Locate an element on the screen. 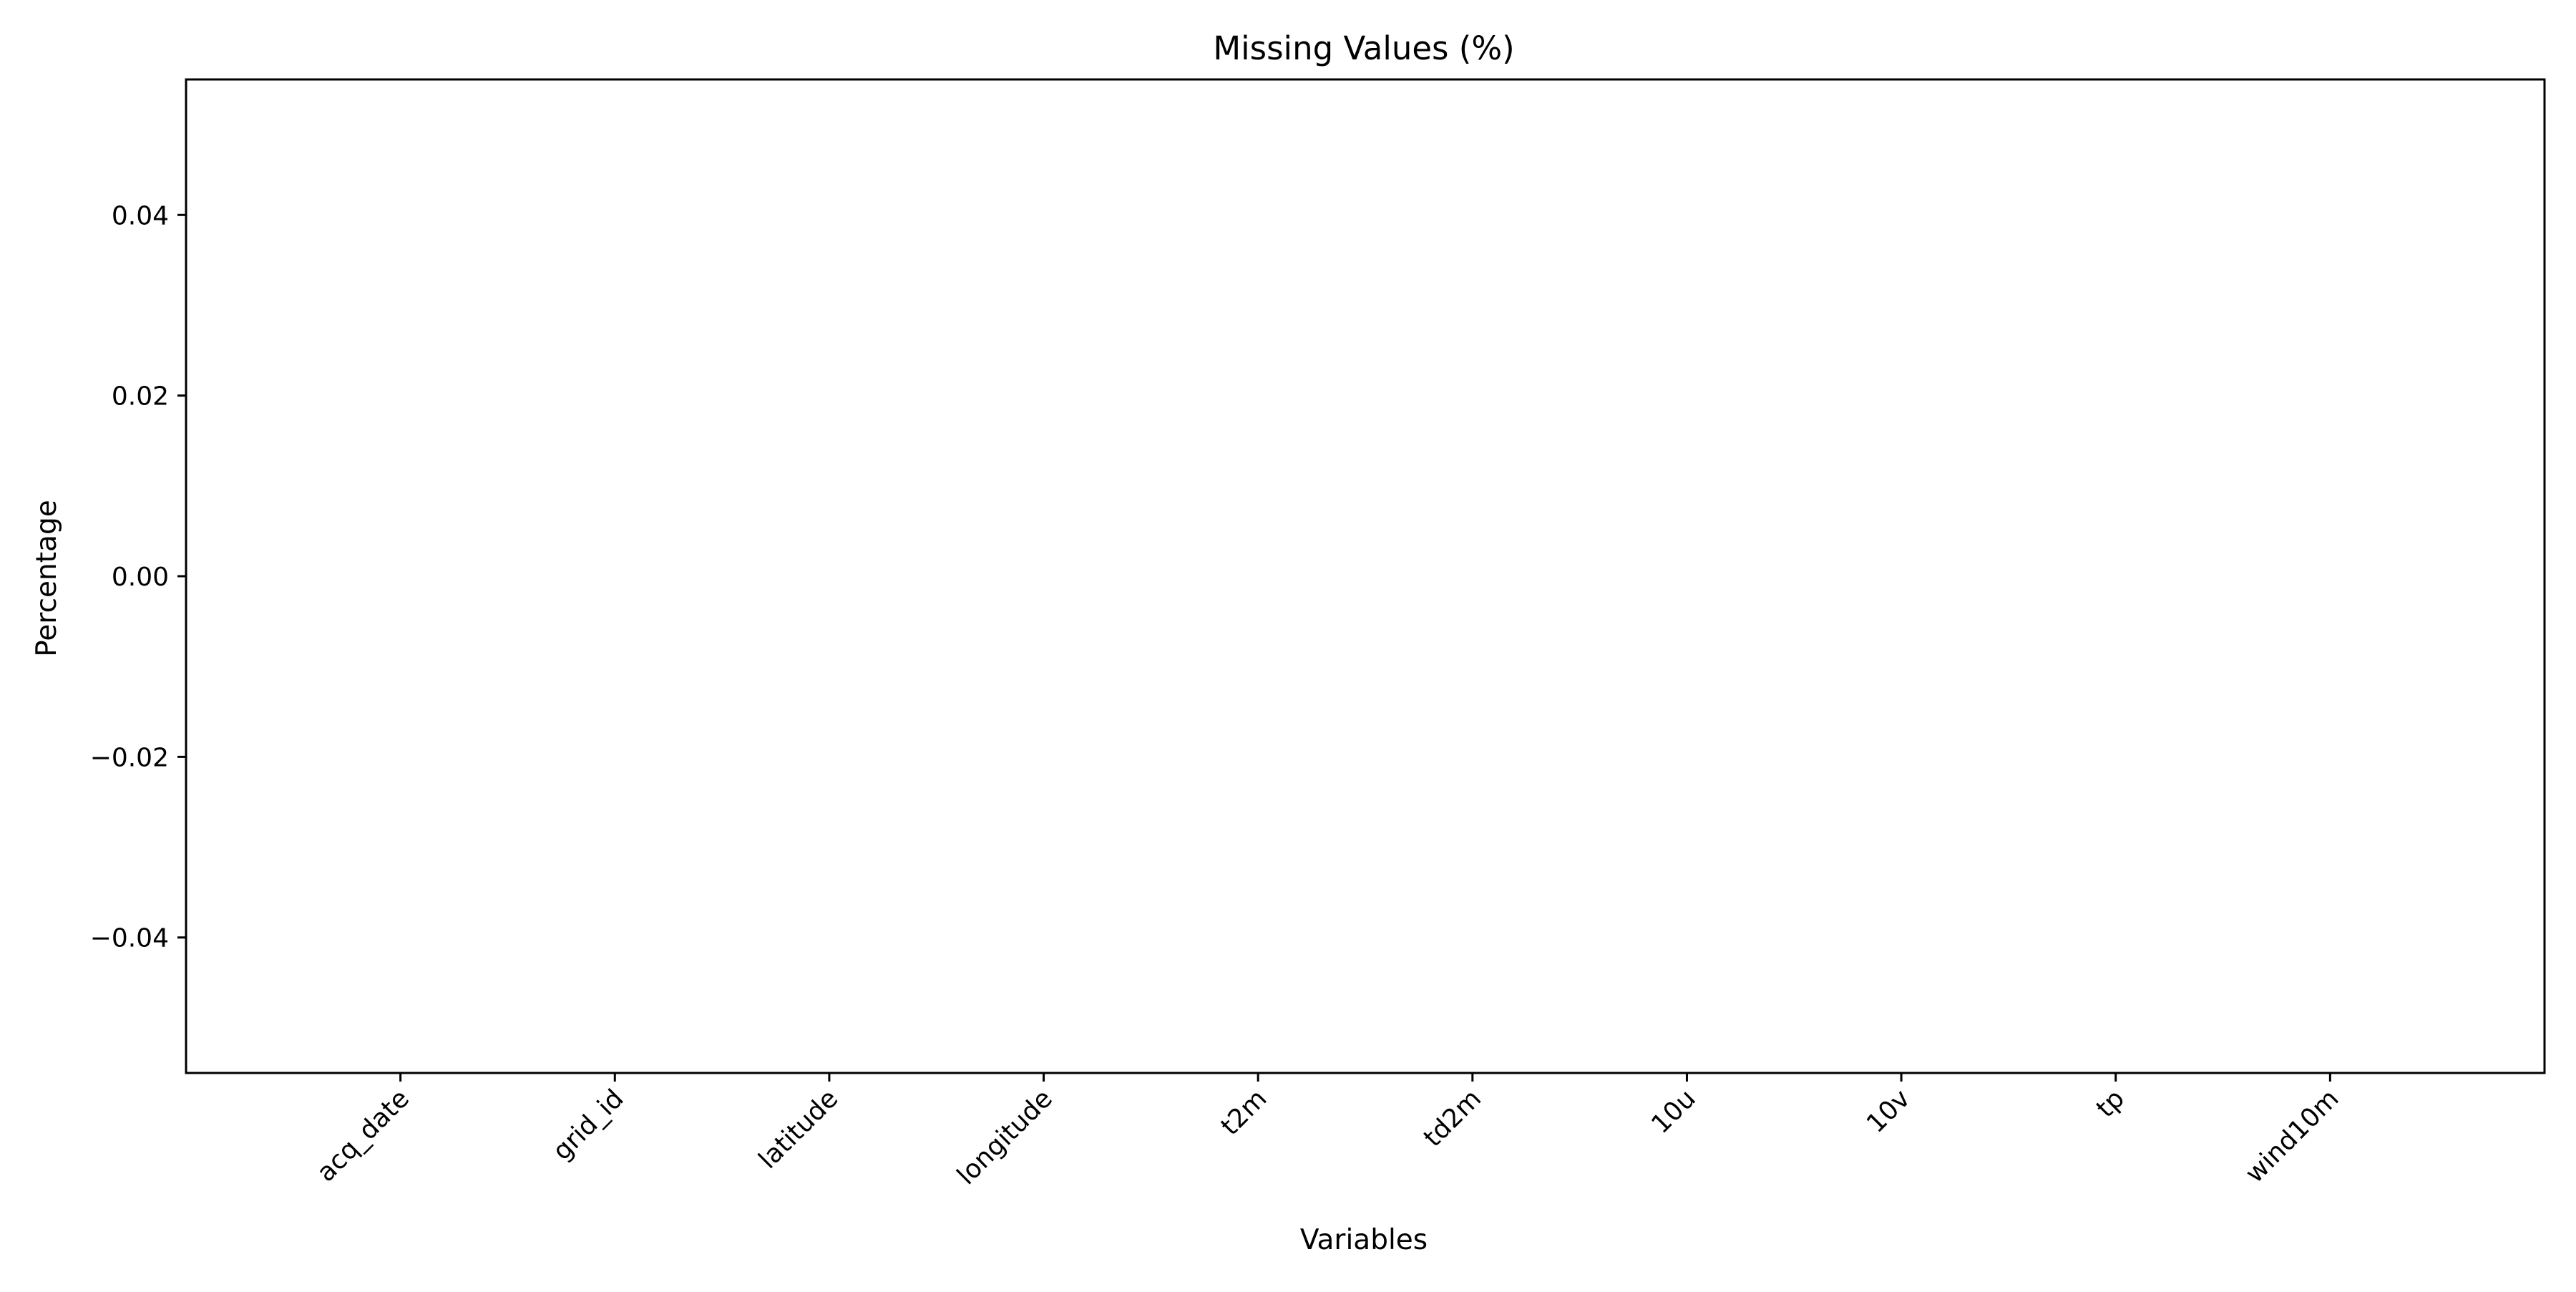 The width and height of the screenshot is (2576, 1292). y-tick-label: 0.04 is located at coordinates (140, 215).